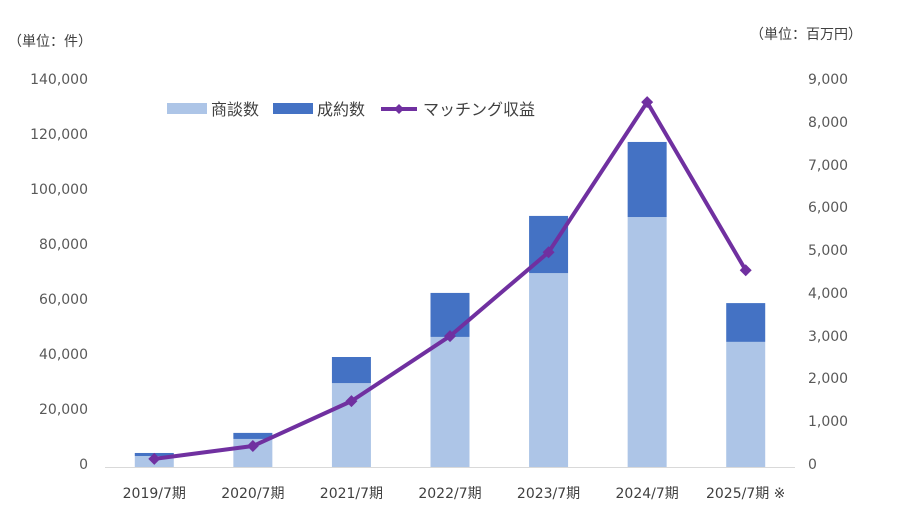 The height and width of the screenshot is (515, 906). What do you see at coordinates (63, 410) in the screenshot?
I see `left-axis-tick-label: 20,000` at bounding box center [63, 410].